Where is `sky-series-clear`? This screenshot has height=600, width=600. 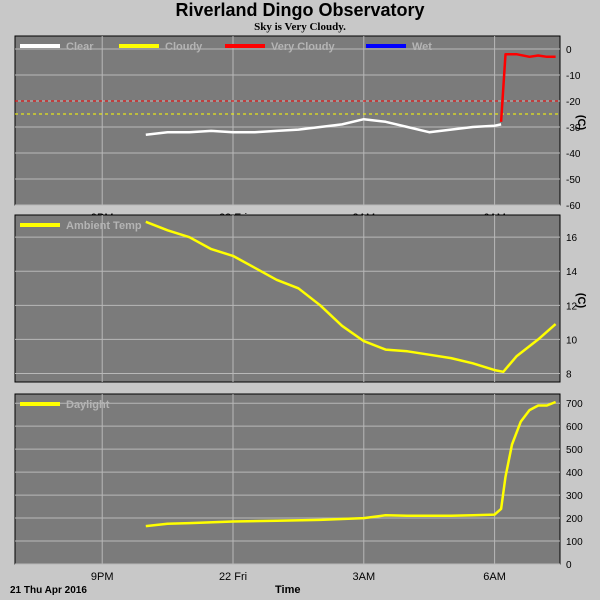
sky-series-clear is located at coordinates (323, 127).